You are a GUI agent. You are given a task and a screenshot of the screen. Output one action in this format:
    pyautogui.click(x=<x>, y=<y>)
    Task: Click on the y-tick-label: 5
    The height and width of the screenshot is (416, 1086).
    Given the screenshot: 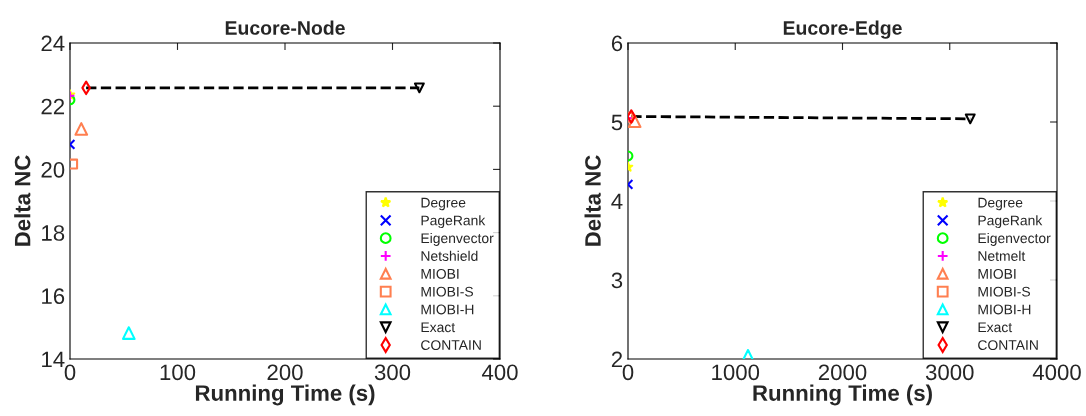 What is the action you would take?
    pyautogui.click(x=617, y=122)
    